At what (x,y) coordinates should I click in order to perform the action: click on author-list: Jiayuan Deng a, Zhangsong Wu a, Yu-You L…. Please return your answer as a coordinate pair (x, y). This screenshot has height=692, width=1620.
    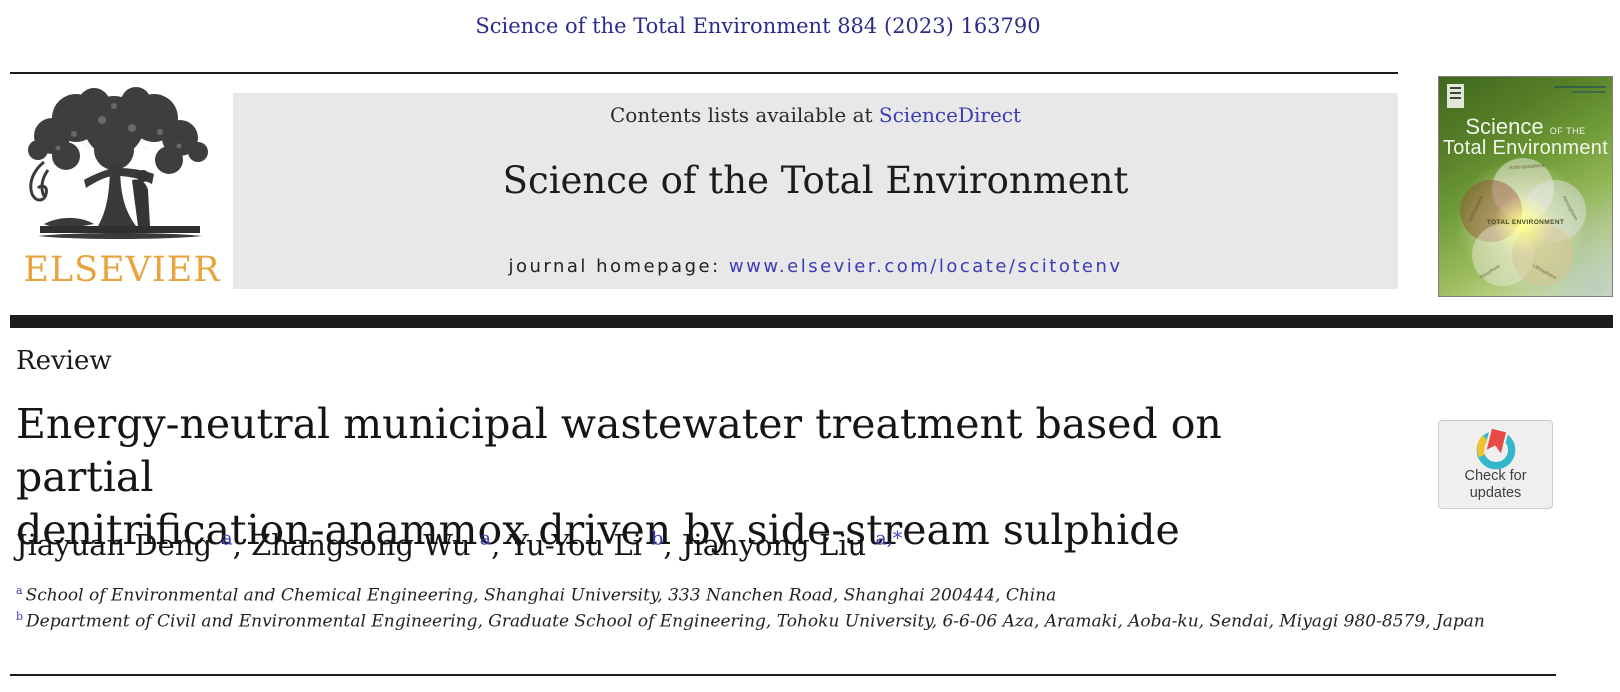
    Looking at the image, I should click on (459, 544).